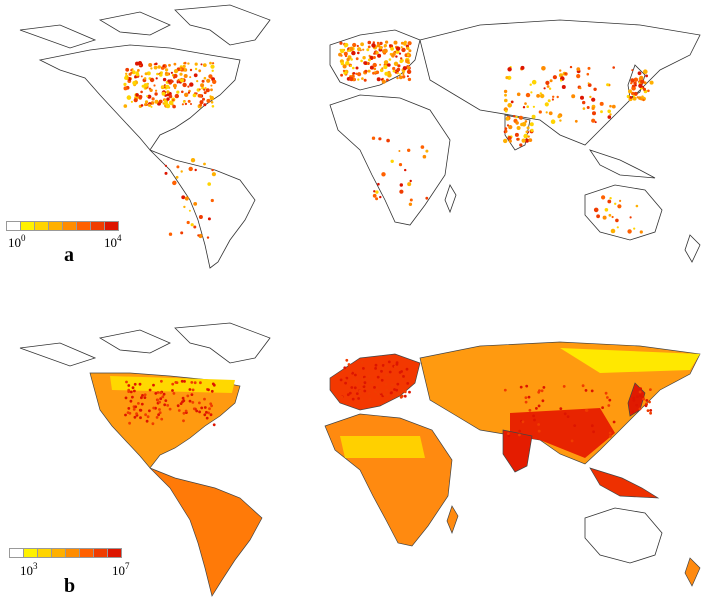  What do you see at coordinates (113, 241) in the screenshot?
I see `legend-max-label: 104` at bounding box center [113, 241].